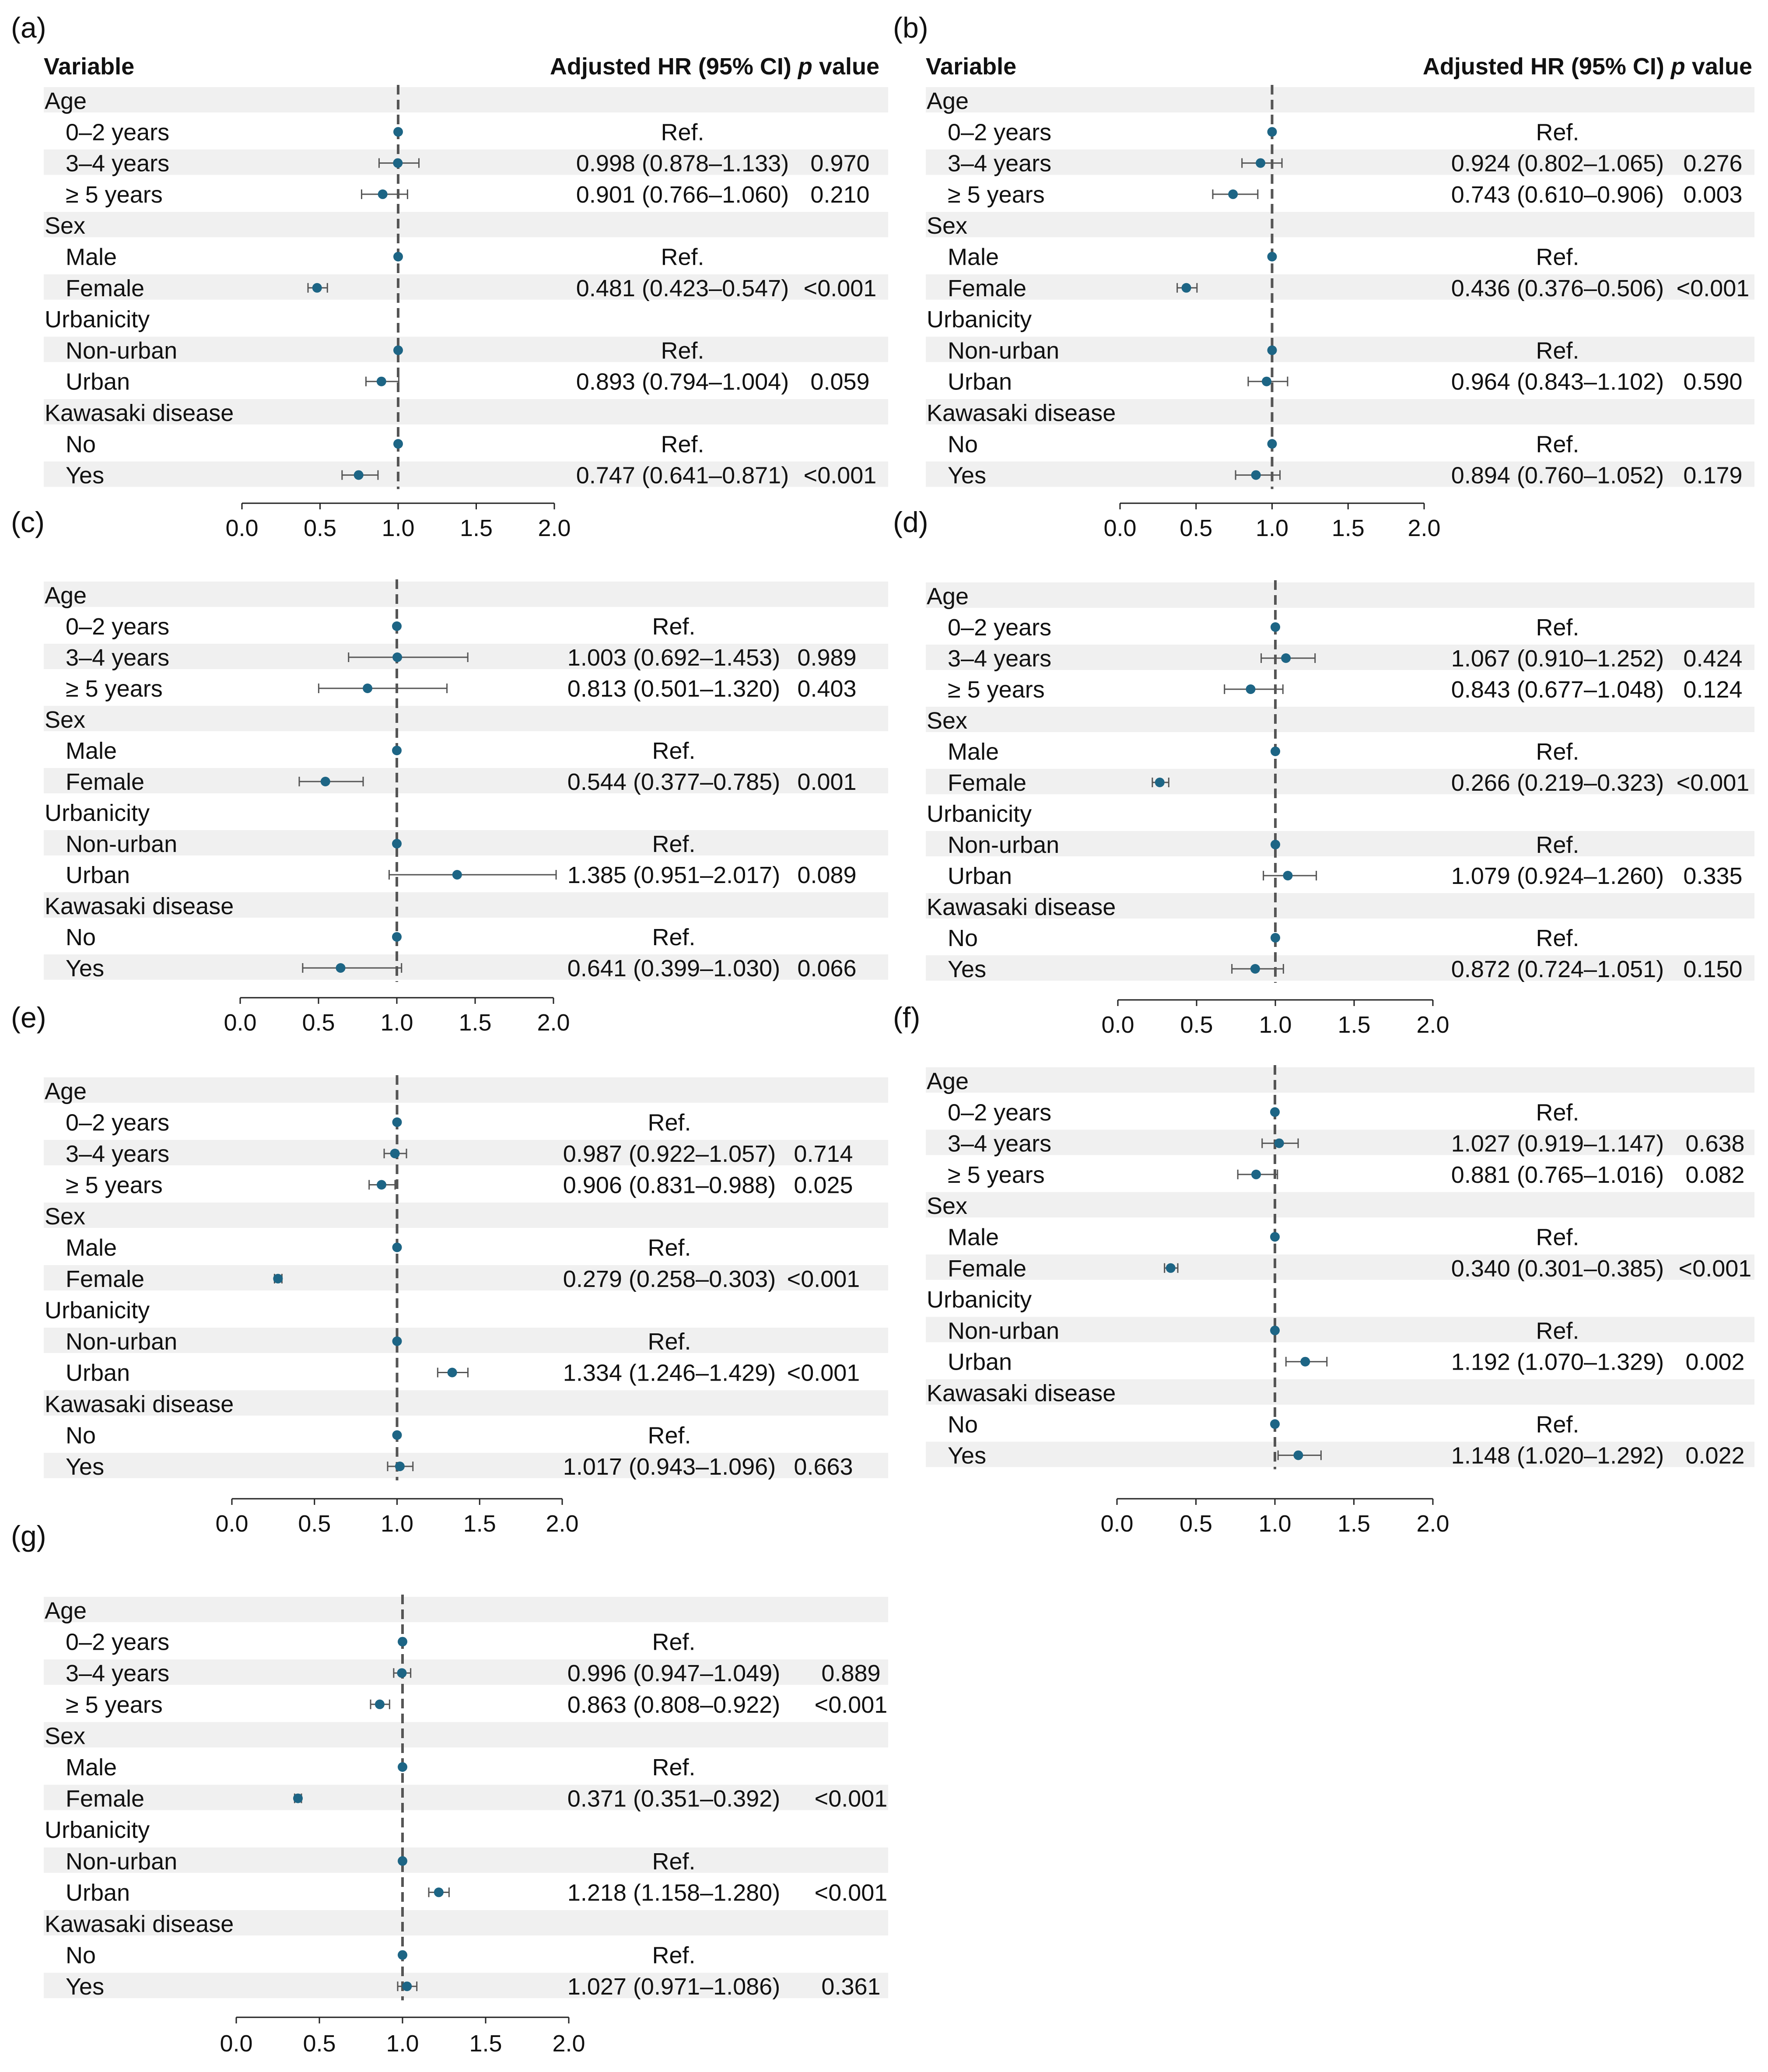 This screenshot has height=2072, width=1768. What do you see at coordinates (673, 1799) in the screenshot?
I see `hr-ci-text: 0.371 (0.351–0.392)` at bounding box center [673, 1799].